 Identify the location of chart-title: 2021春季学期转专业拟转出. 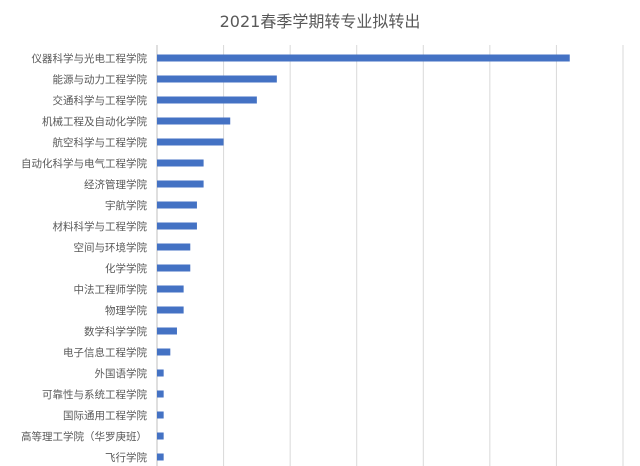
(320, 21).